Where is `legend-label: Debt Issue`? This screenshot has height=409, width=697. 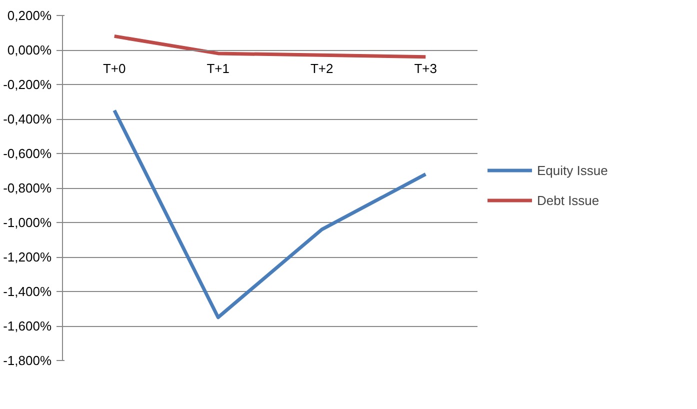 legend-label: Debt Issue is located at coordinates (568, 200).